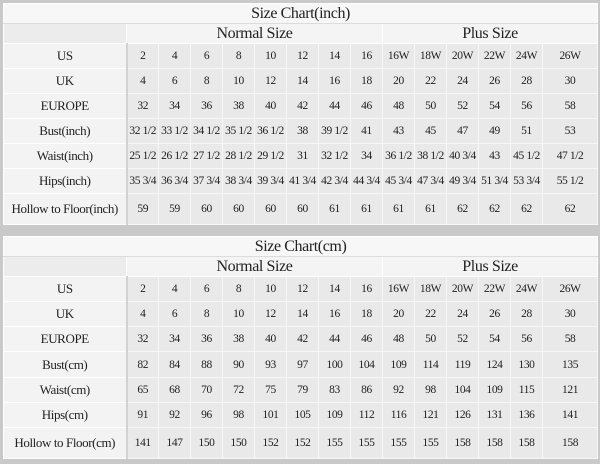 This screenshot has width=600, height=464. Describe the element at coordinates (301, 289) in the screenshot. I see `table-row: US 2 4 6 8 10 12 14 16 16W 18W 20W 22W 24W 26W` at that location.